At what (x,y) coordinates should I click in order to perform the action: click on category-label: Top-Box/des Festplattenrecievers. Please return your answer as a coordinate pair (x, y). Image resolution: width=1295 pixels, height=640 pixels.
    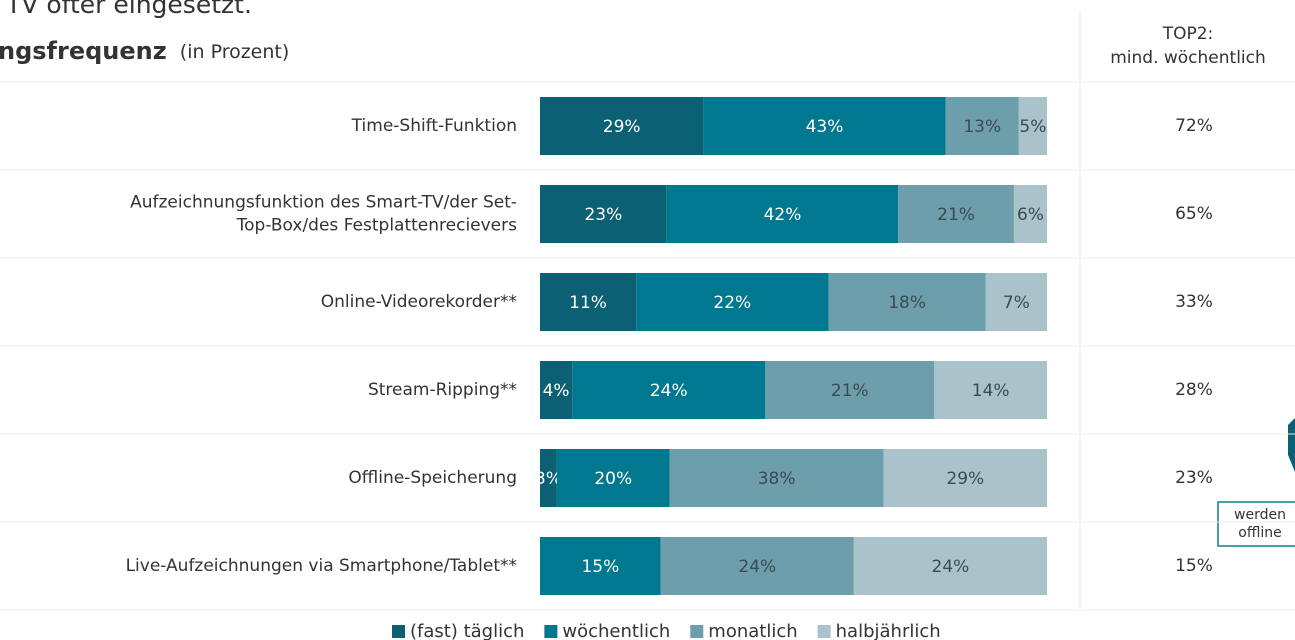
    Looking at the image, I should click on (376, 226).